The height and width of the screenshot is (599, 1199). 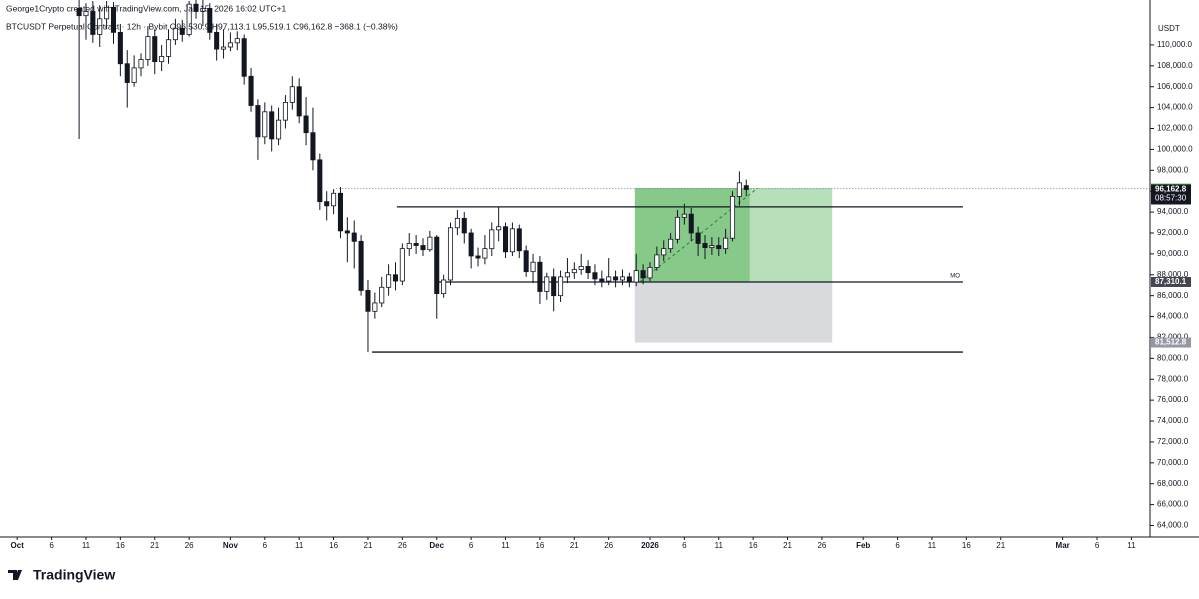 I want to click on y-tick-label: 106,000.0, so click(x=1175, y=86).